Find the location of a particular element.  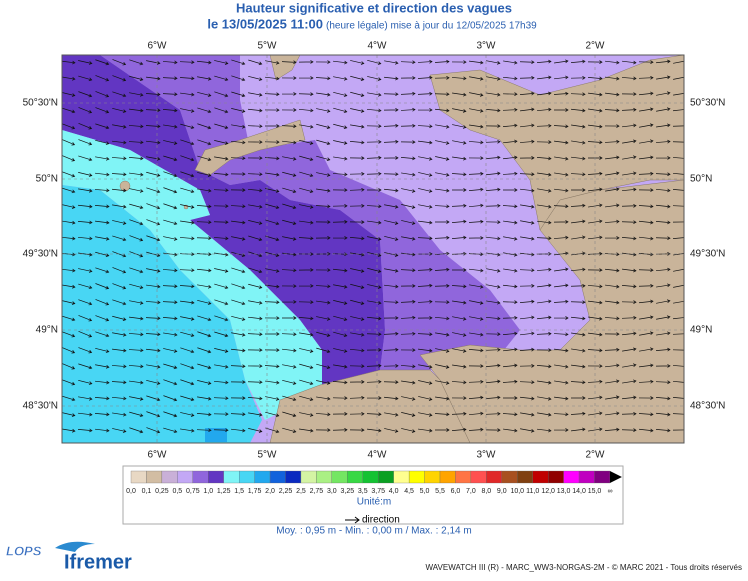

colorbar-label: 0,25 is located at coordinates (162, 491).